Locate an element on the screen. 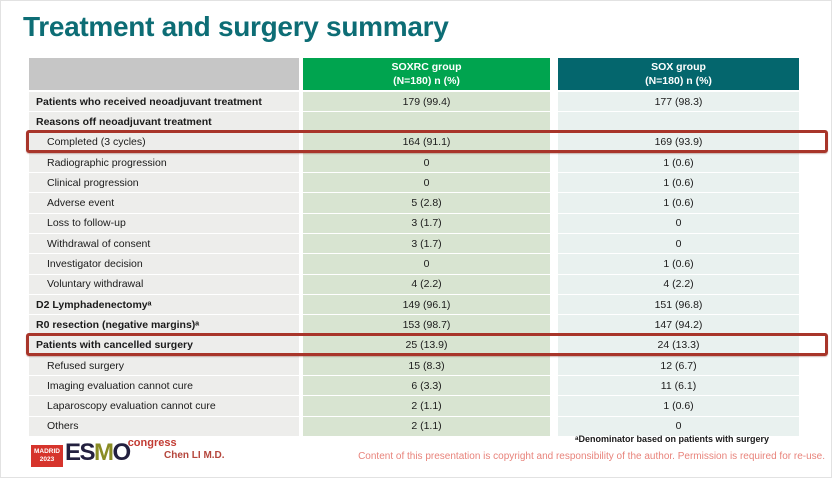 This screenshot has width=832, height=478. table-row: Loss to follow-up 3 (1.7) 0 is located at coordinates (414, 224).